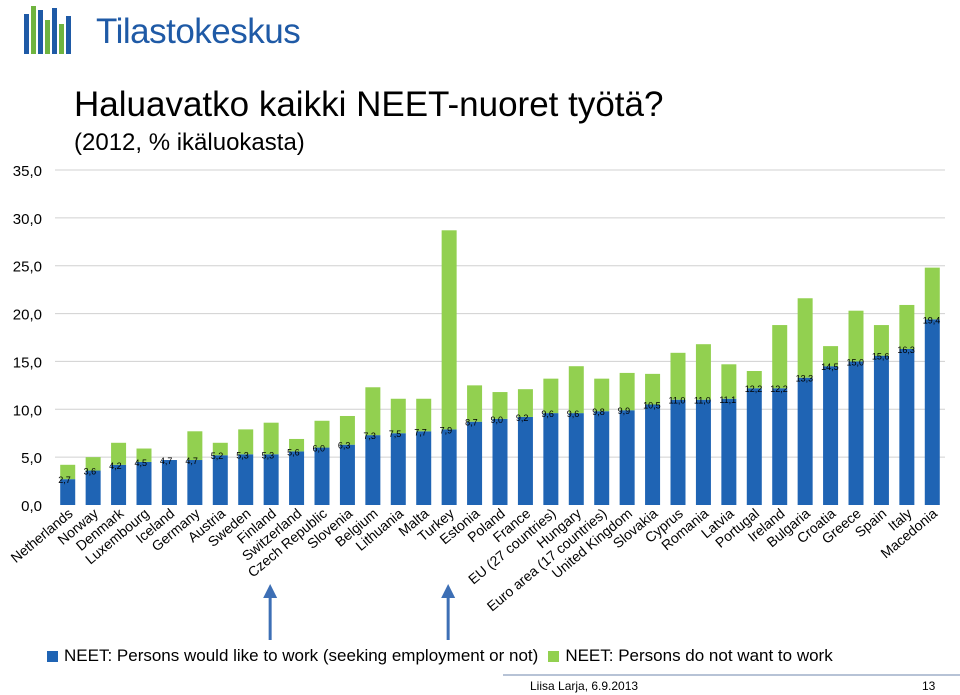 Image resolution: width=960 pixels, height=695 pixels. What do you see at coordinates (448, 591) in the screenshot?
I see `arrow-head-icon` at bounding box center [448, 591].